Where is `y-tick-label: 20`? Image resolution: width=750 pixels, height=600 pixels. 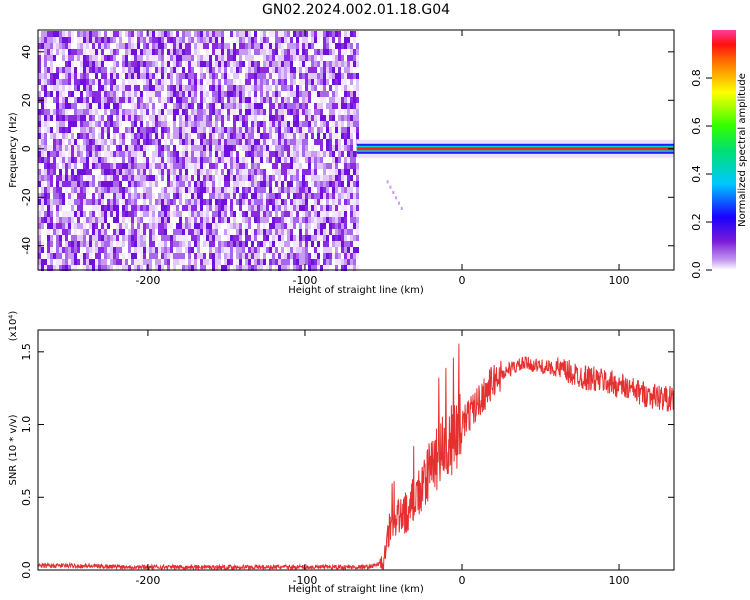 y-tick-label: 20 is located at coordinates (26, 100).